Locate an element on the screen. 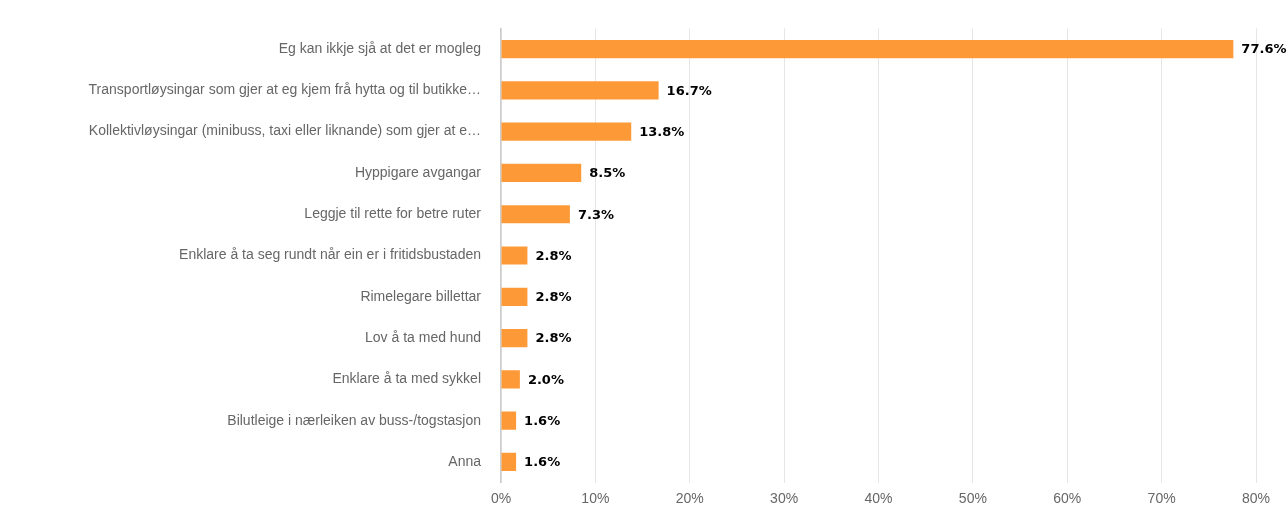 This screenshot has height=511, width=1288. y-tick-label: Rimelegare billettar is located at coordinates (421, 295).